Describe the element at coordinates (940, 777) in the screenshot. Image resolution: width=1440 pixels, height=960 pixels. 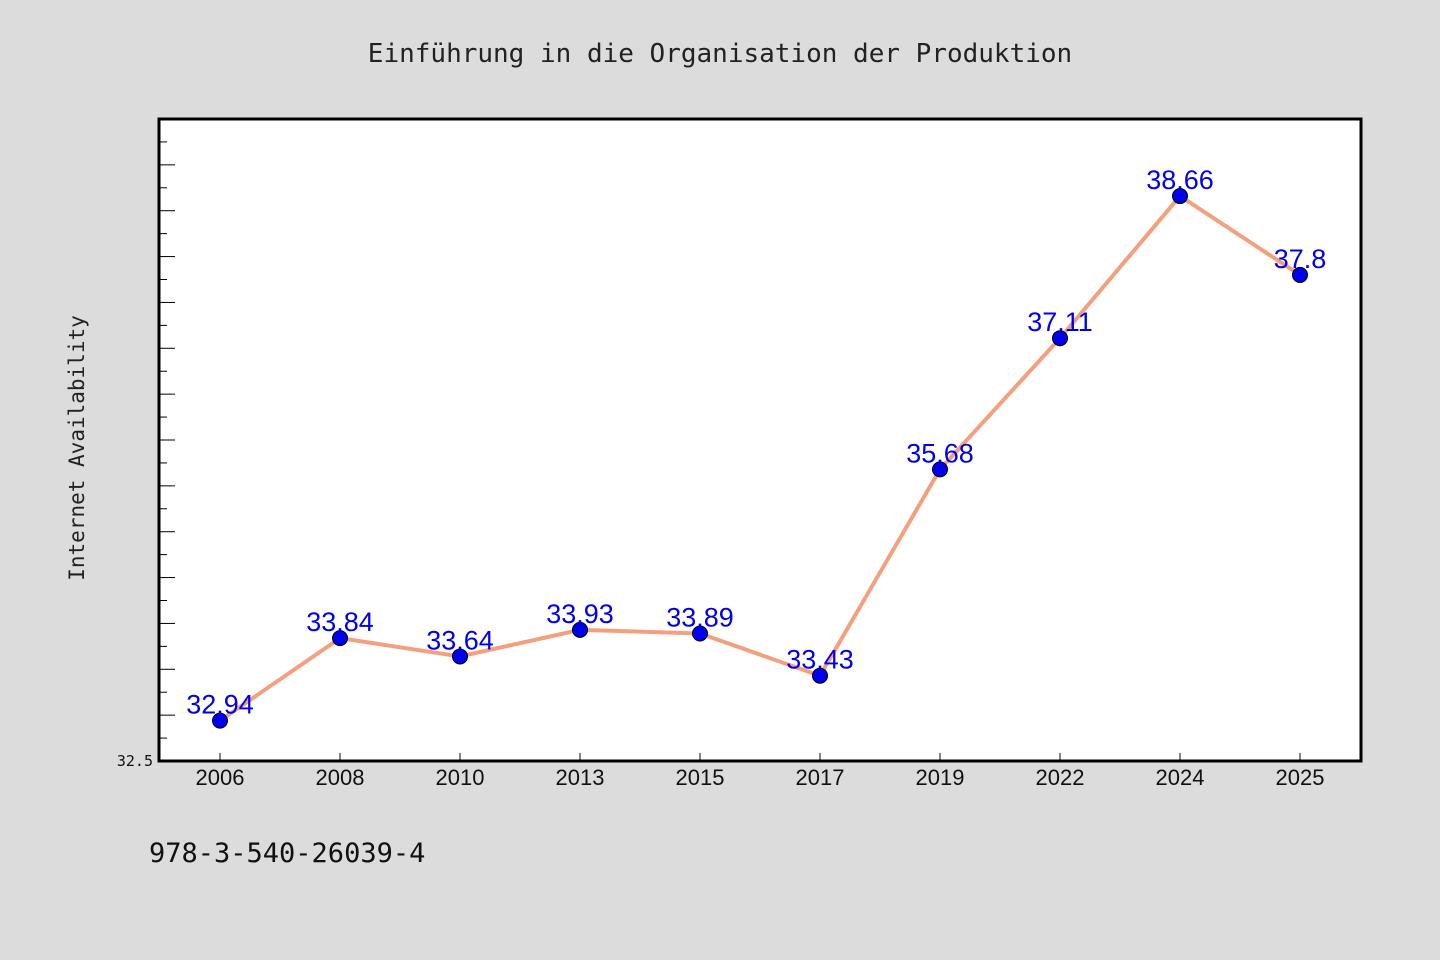
I see `x-tick-label: 2019` at that location.